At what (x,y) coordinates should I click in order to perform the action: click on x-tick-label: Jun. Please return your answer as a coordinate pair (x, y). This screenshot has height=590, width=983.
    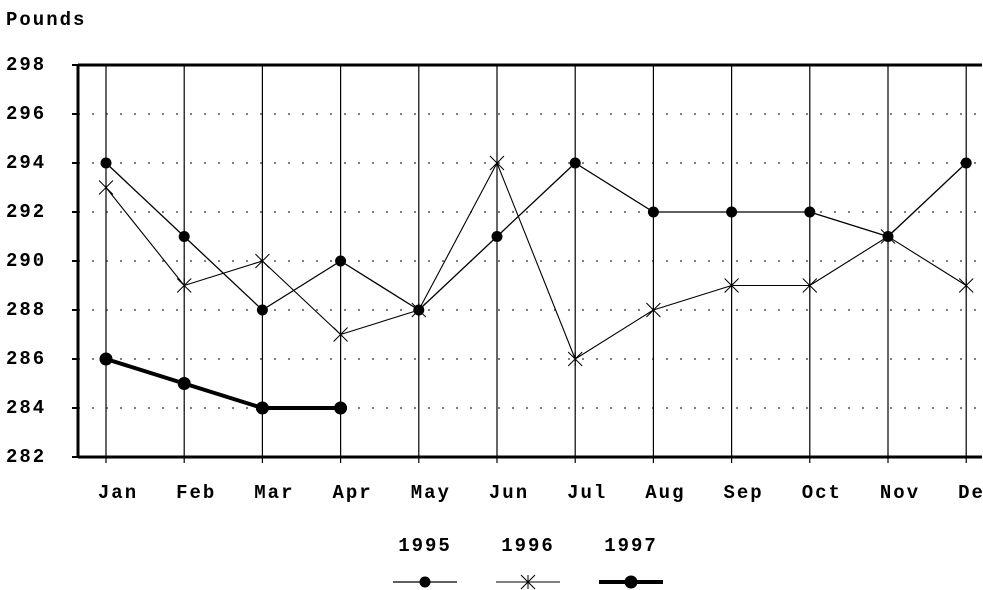
    Looking at the image, I should click on (509, 493).